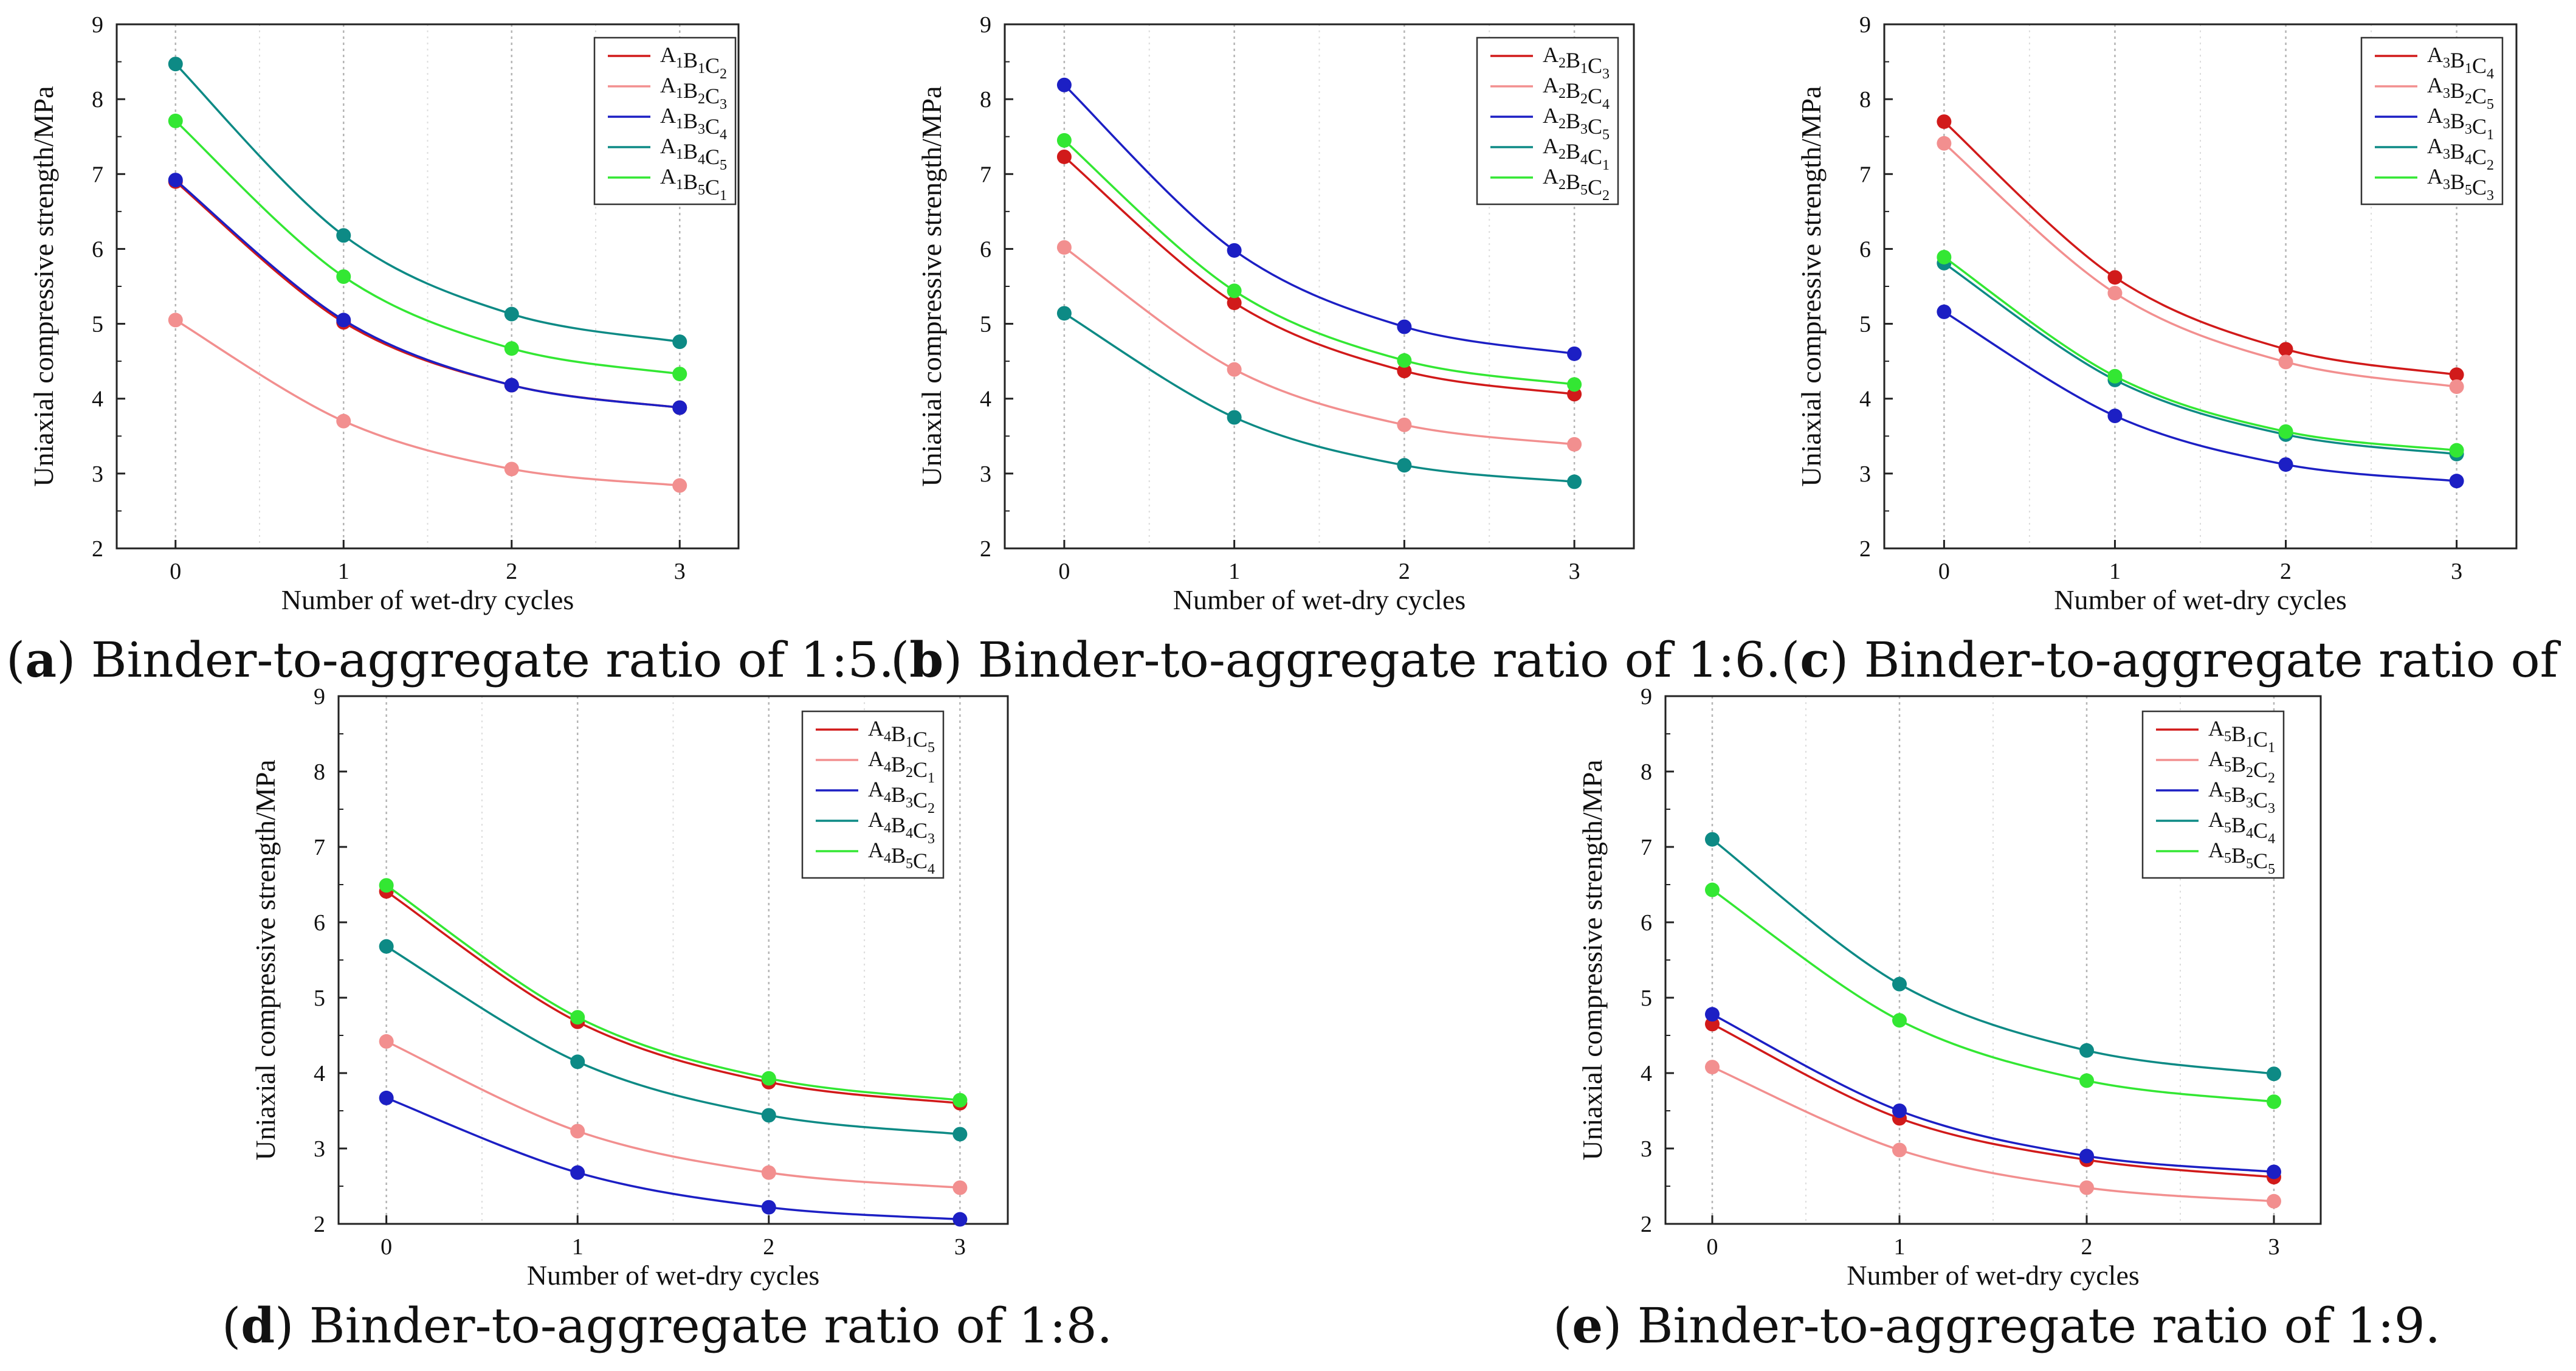 The height and width of the screenshot is (1371, 2576). I want to click on series-line-A5B3C3, so click(1993, 1093).